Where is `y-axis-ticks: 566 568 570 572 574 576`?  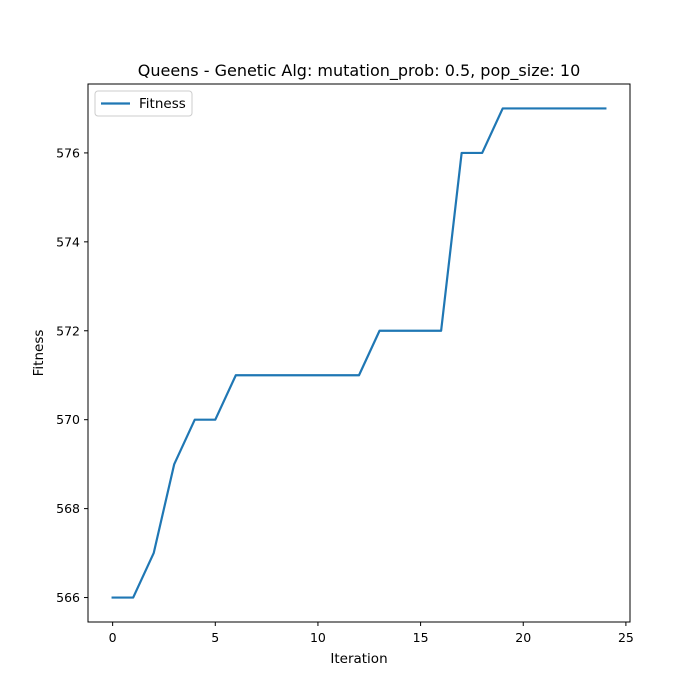
y-axis-ticks: 566 568 570 572 574 576 is located at coordinates (72, 375).